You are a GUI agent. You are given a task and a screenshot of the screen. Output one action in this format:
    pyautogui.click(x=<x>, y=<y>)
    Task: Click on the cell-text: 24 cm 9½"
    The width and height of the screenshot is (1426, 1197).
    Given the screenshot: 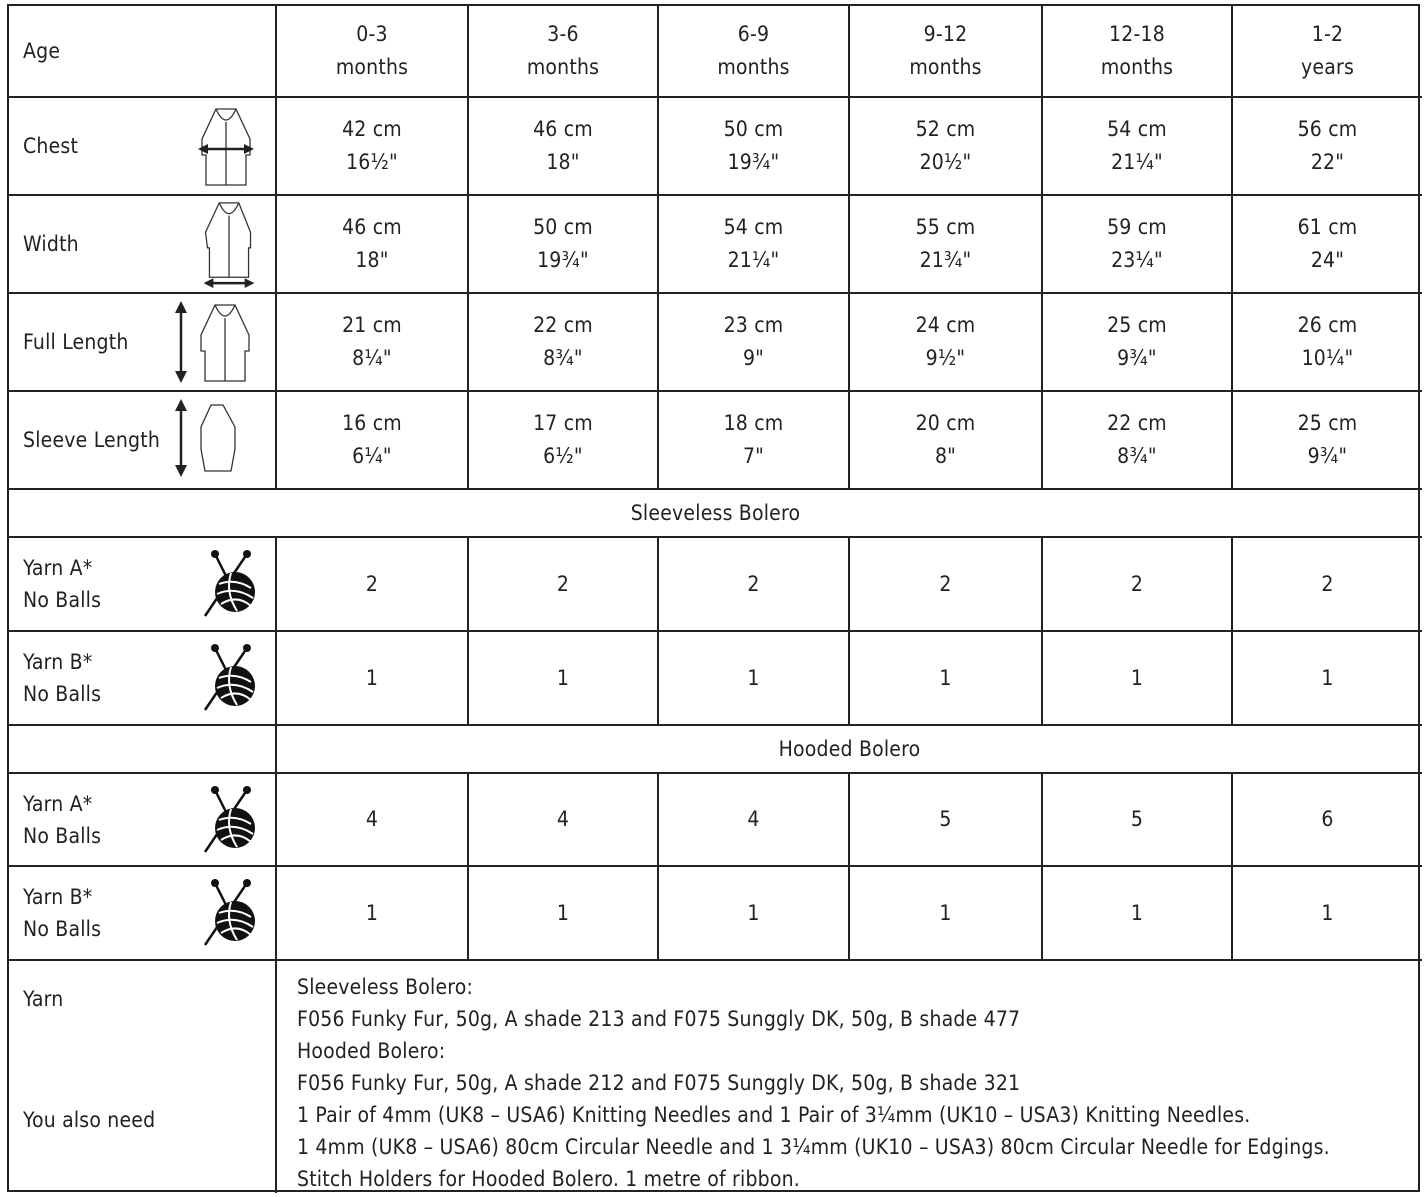 What is the action you would take?
    pyautogui.click(x=946, y=342)
    